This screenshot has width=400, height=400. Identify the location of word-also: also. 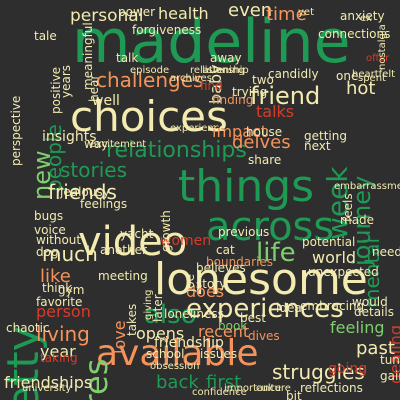
(170, 315).